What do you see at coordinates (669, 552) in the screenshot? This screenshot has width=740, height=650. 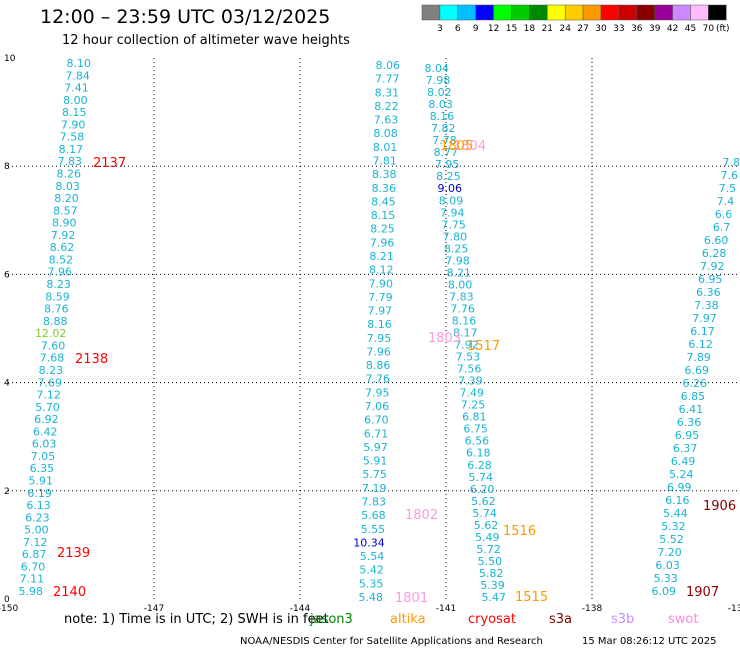 I see `track-value: 7.20` at bounding box center [669, 552].